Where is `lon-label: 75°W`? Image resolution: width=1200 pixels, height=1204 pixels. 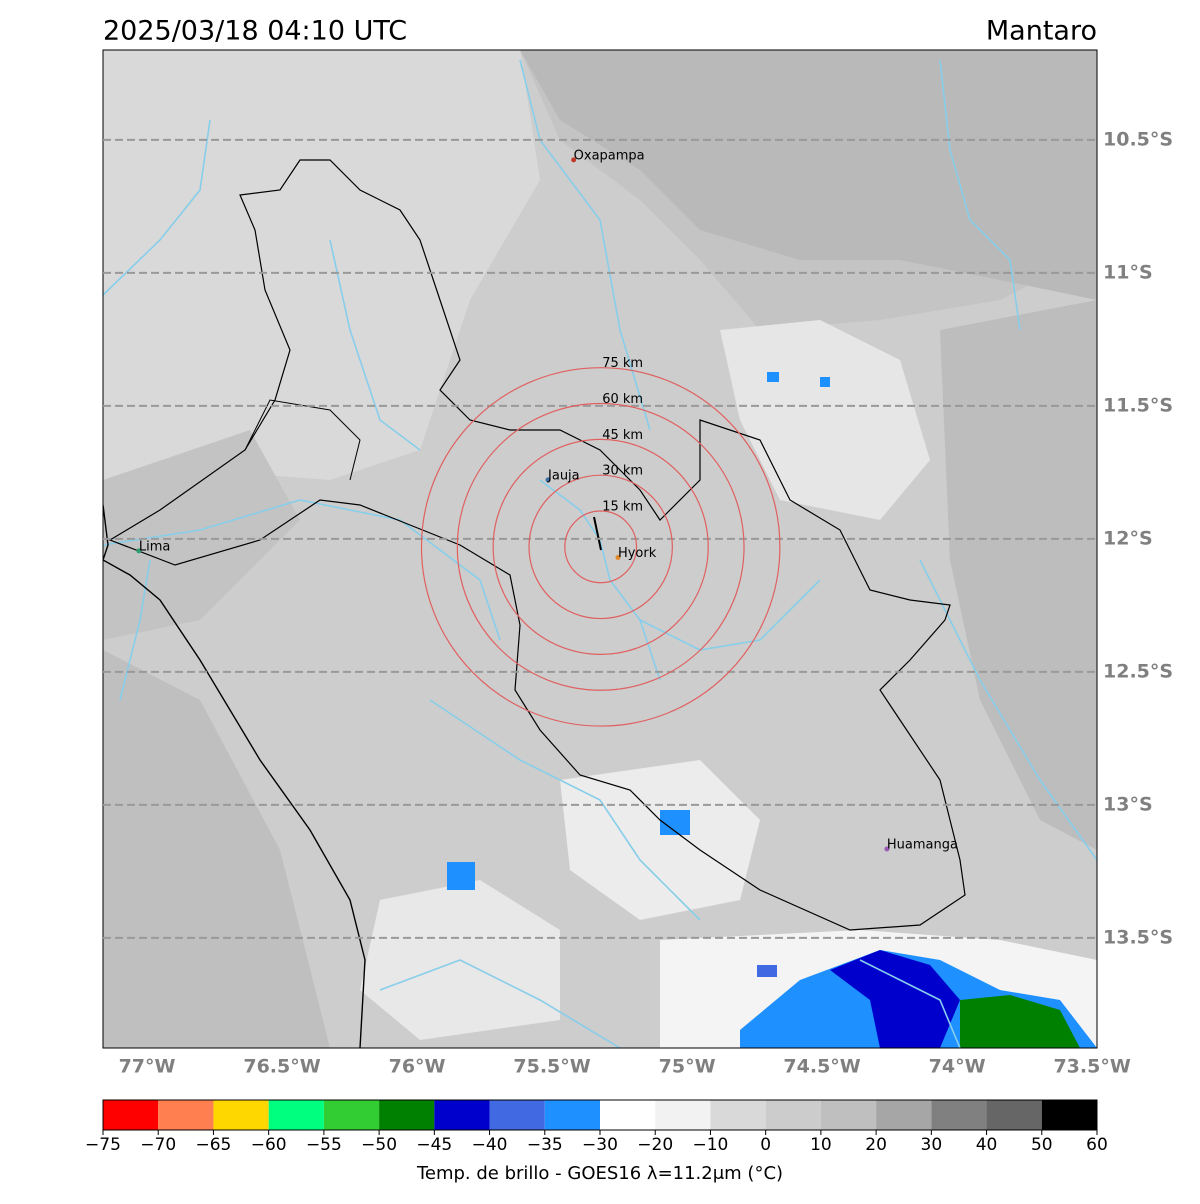
lon-label: 75°W is located at coordinates (687, 1067).